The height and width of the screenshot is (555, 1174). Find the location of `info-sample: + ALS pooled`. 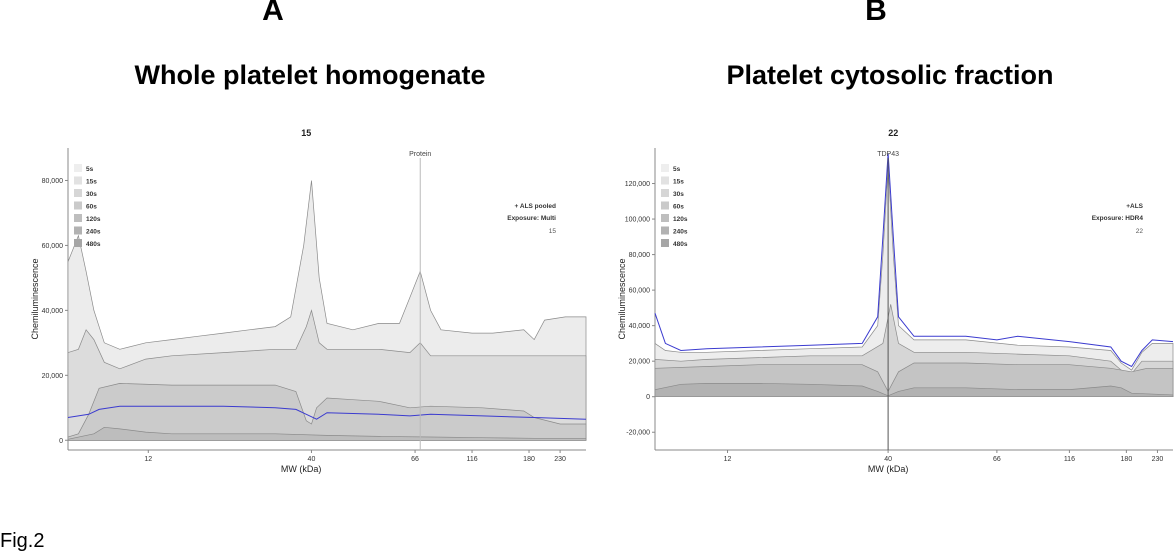

info-sample: + ALS pooled is located at coordinates (535, 206).